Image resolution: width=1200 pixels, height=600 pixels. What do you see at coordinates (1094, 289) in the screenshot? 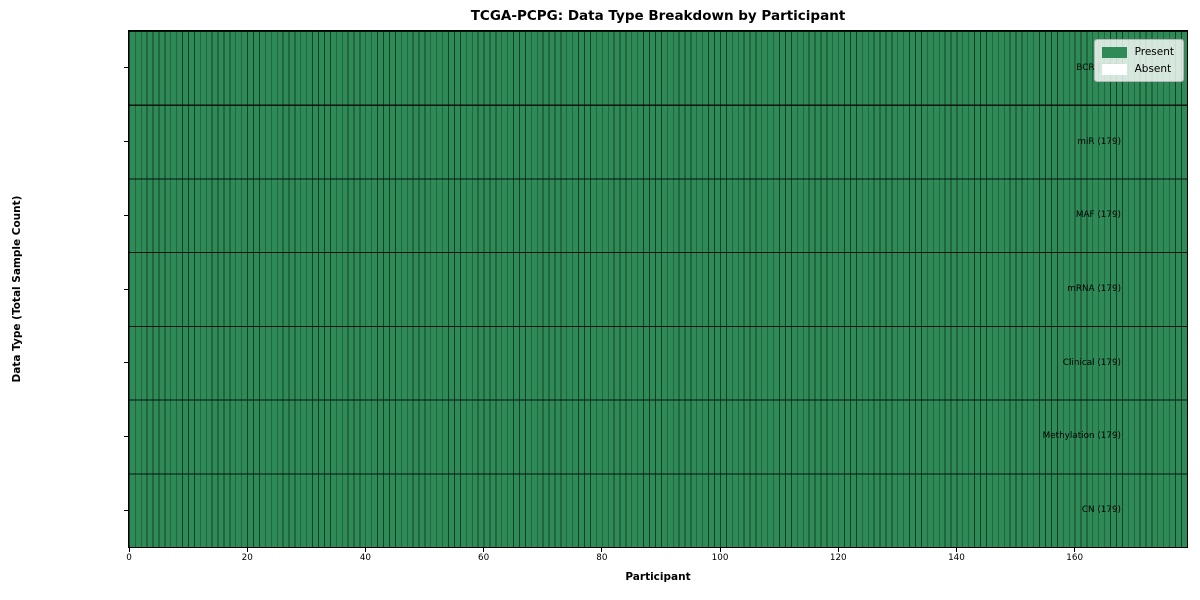
I see `y-tick-label: mRNA (179)` at bounding box center [1094, 289].